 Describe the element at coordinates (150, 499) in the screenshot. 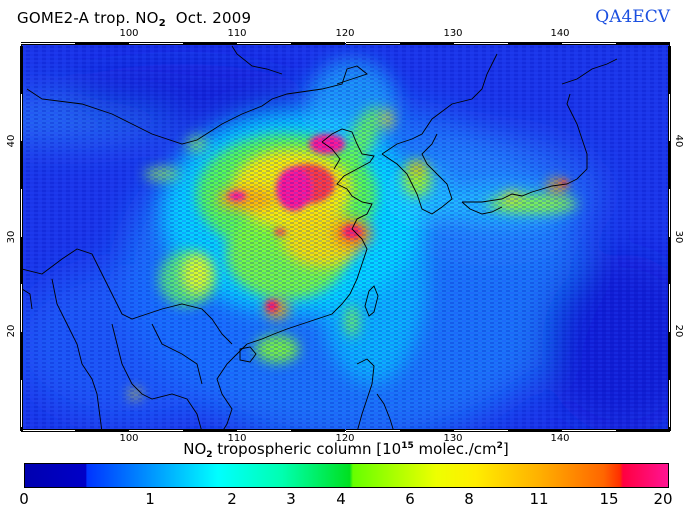

I see `colorbar-tick-label: 1` at that location.